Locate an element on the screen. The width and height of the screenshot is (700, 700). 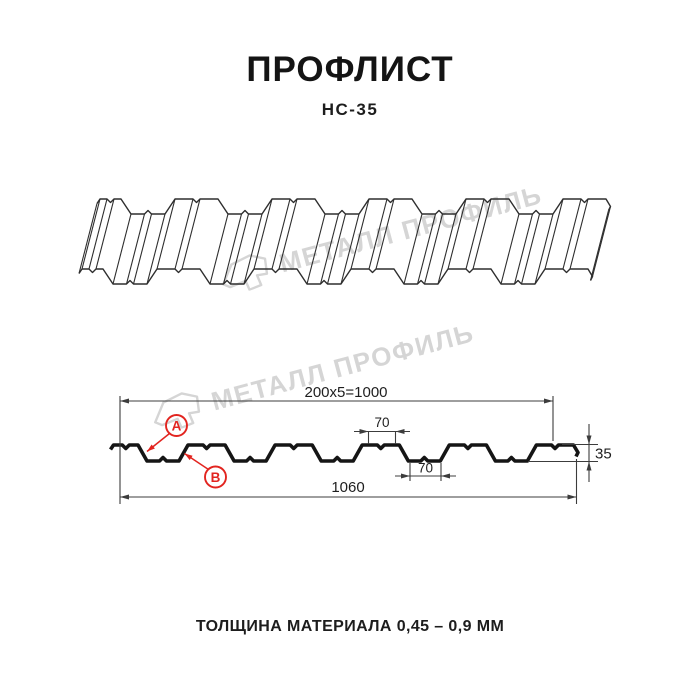
profile-model-label: НС-35 is located at coordinates (350, 109).